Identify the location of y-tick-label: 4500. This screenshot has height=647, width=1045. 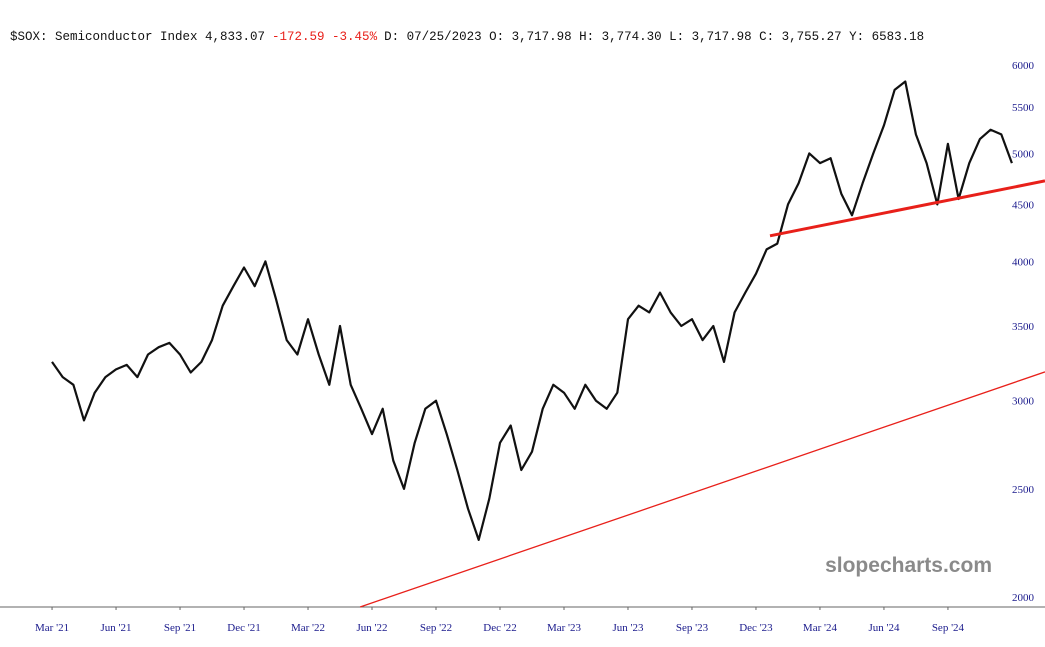
(1023, 205).